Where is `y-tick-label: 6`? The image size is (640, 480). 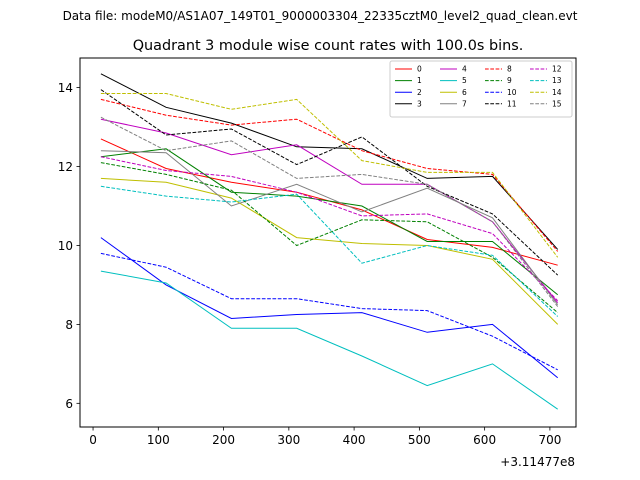
y-tick-label: 6 is located at coordinates (69, 404).